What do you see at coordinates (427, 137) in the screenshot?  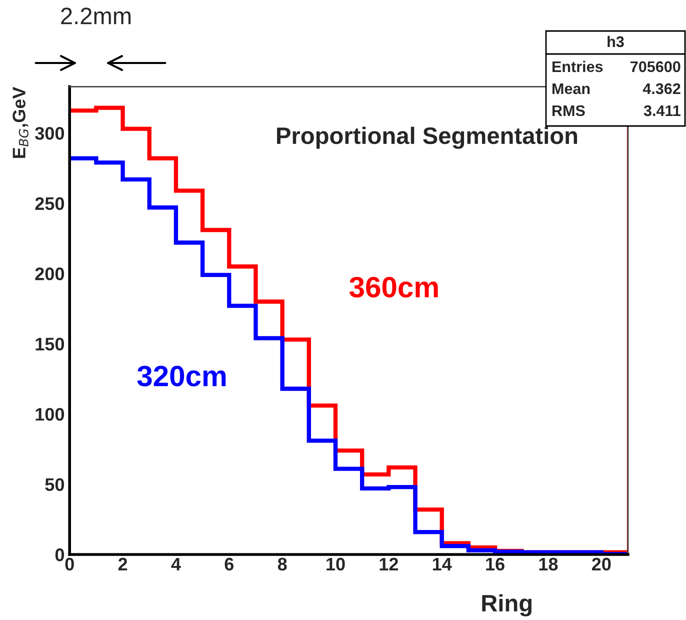 I see `text: Proportional Segmentation` at bounding box center [427, 137].